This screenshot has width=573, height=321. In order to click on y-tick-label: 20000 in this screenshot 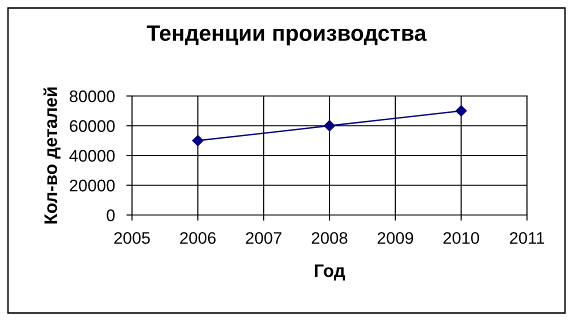, I will do `click(92, 186)`.